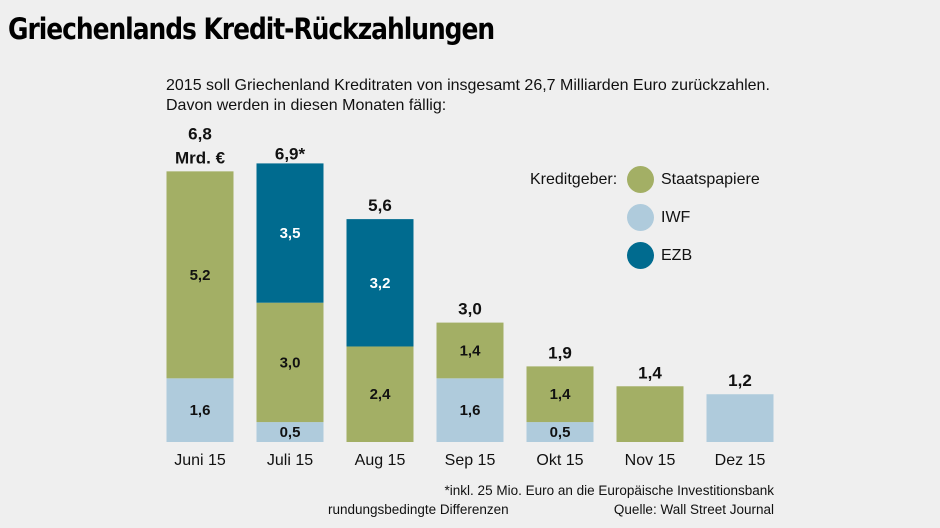  Describe the element at coordinates (676, 217) in the screenshot. I see `legend-label: IWF` at that location.